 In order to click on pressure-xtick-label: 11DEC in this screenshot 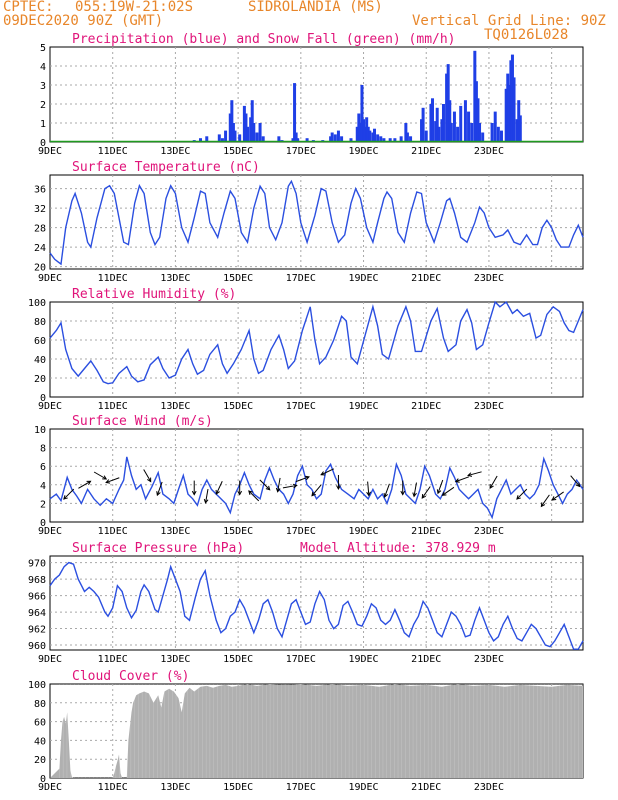, I will do `click(113, 659)`.